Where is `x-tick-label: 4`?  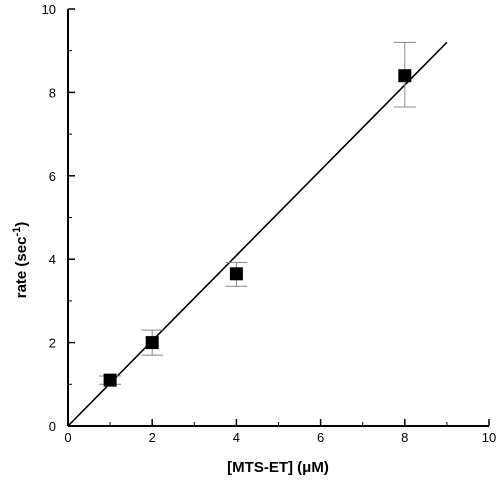 x-tick-label: 4 is located at coordinates (236, 437).